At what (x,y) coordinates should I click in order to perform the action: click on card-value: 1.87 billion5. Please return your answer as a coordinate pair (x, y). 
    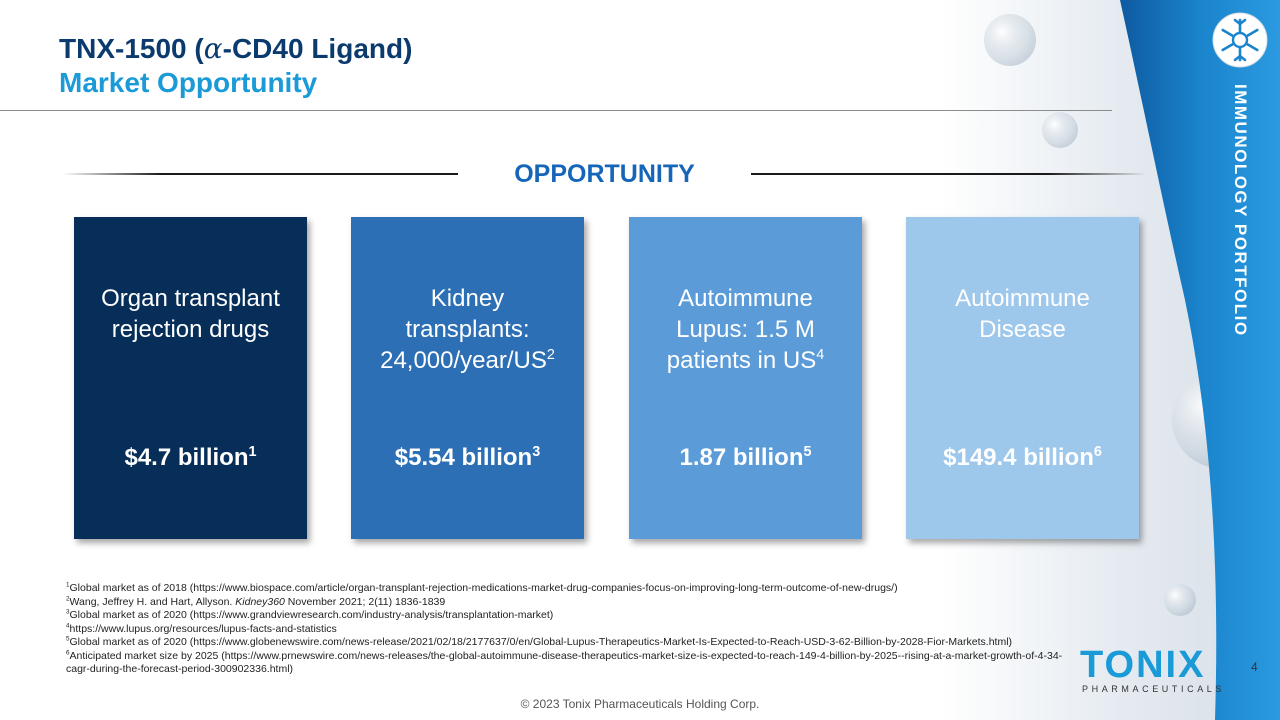
    Looking at the image, I should click on (745, 457).